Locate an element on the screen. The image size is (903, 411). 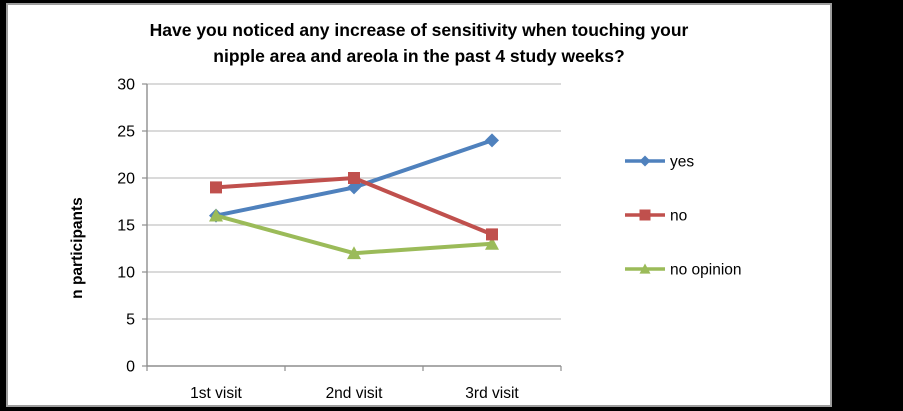
legend-marker-no-opinion is located at coordinates (645, 268).